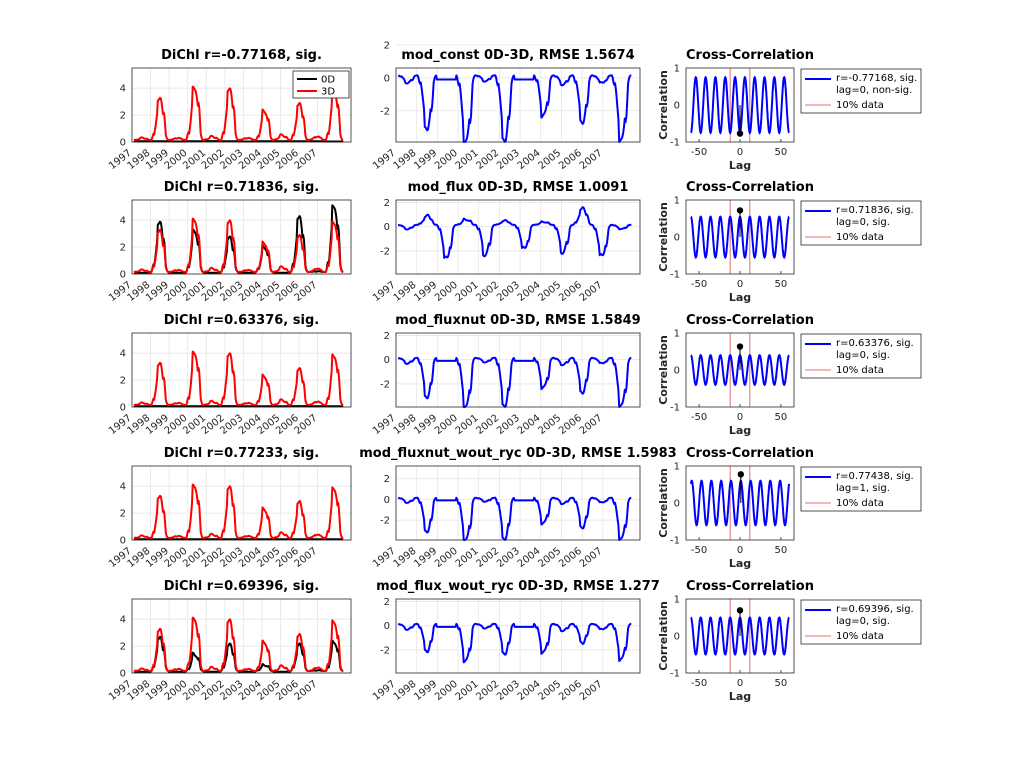  Describe the element at coordinates (875, 210) in the screenshot. I see `legend-label: r=0.71836, sig.` at that location.